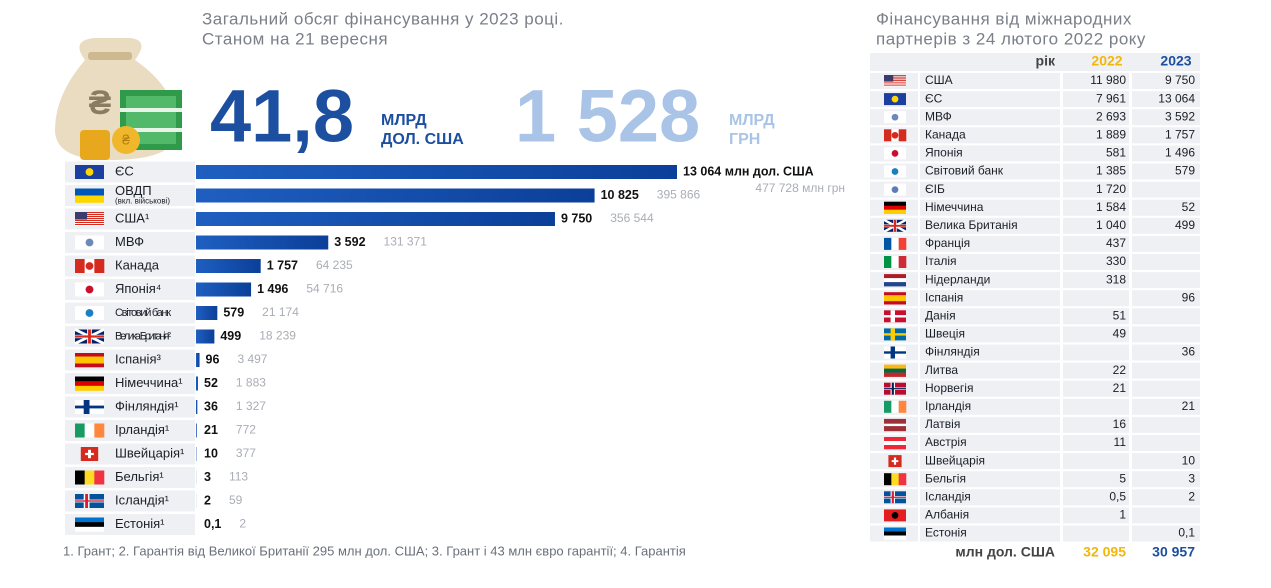  What do you see at coordinates (118, 99) in the screenshot?
I see `money-icon: ₴ ₴` at bounding box center [118, 99].